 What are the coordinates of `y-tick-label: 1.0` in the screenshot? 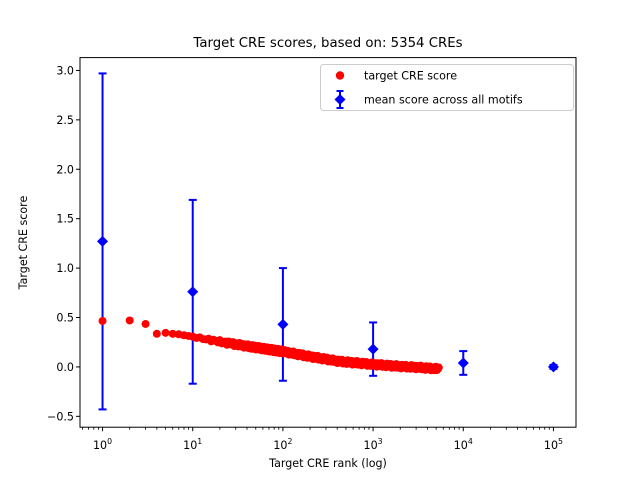 It's located at (65, 268).